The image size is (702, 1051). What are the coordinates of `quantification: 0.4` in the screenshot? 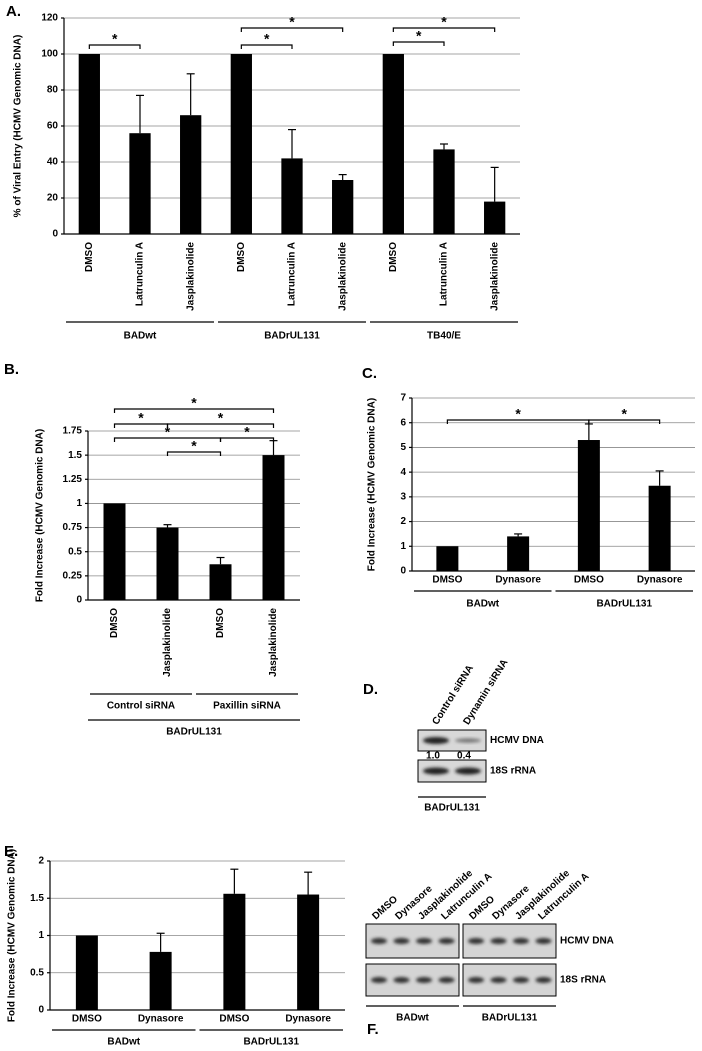 It's located at (464, 756).